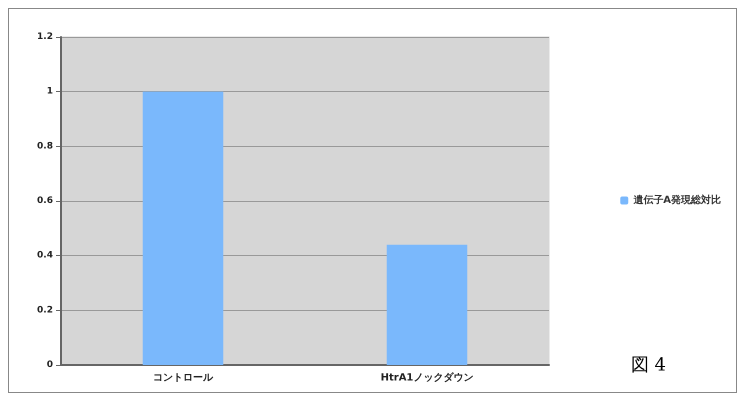 The height and width of the screenshot is (403, 747). I want to click on y-tick-label: 0.4, so click(45, 255).